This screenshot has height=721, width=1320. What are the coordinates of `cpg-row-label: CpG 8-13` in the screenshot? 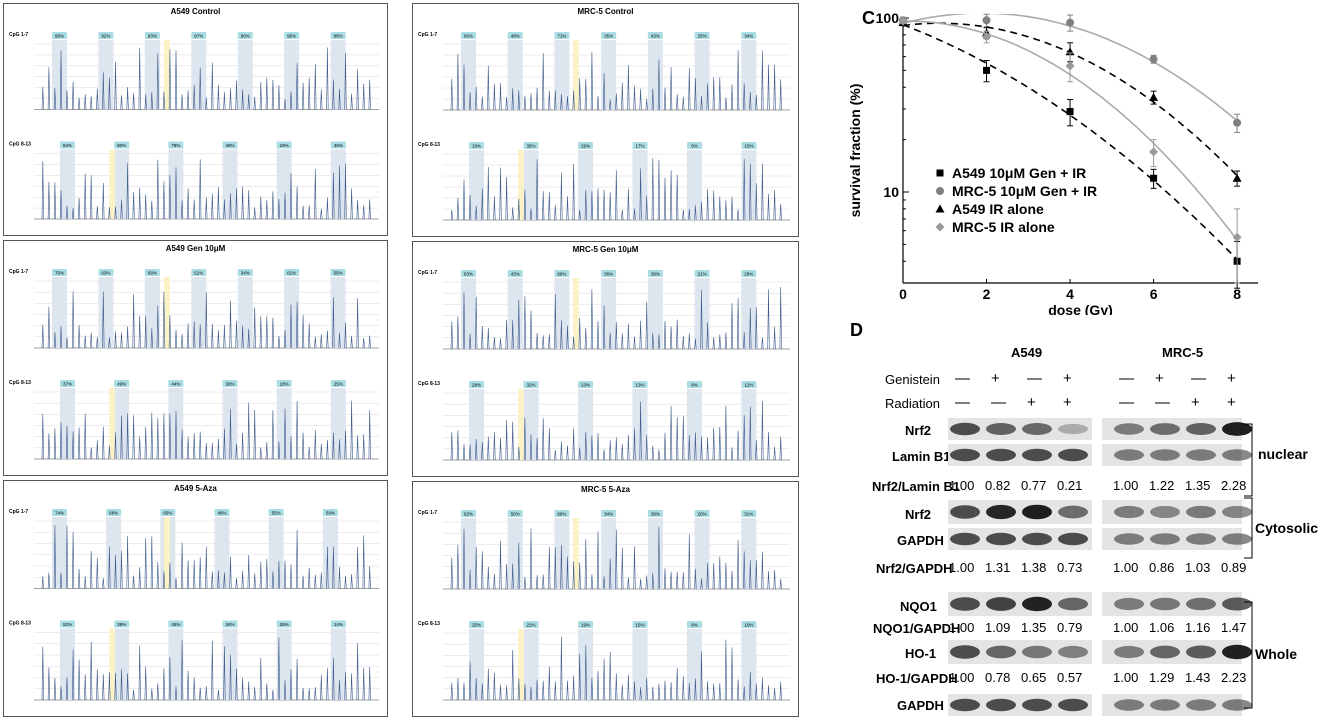 It's located at (429, 384).